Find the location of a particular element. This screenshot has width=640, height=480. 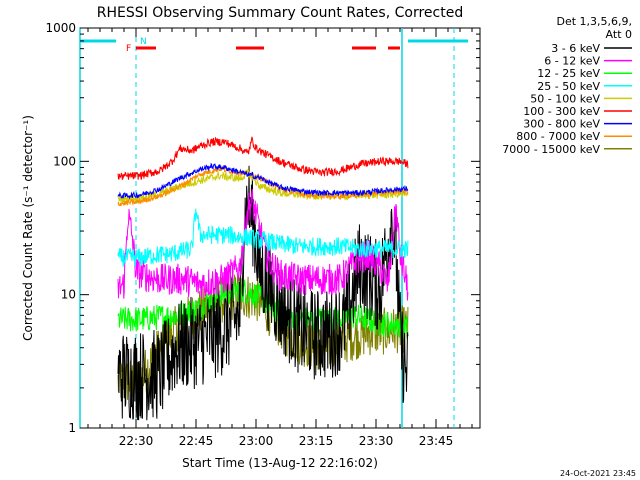

night-flag-label: N is located at coordinates (143, 42).